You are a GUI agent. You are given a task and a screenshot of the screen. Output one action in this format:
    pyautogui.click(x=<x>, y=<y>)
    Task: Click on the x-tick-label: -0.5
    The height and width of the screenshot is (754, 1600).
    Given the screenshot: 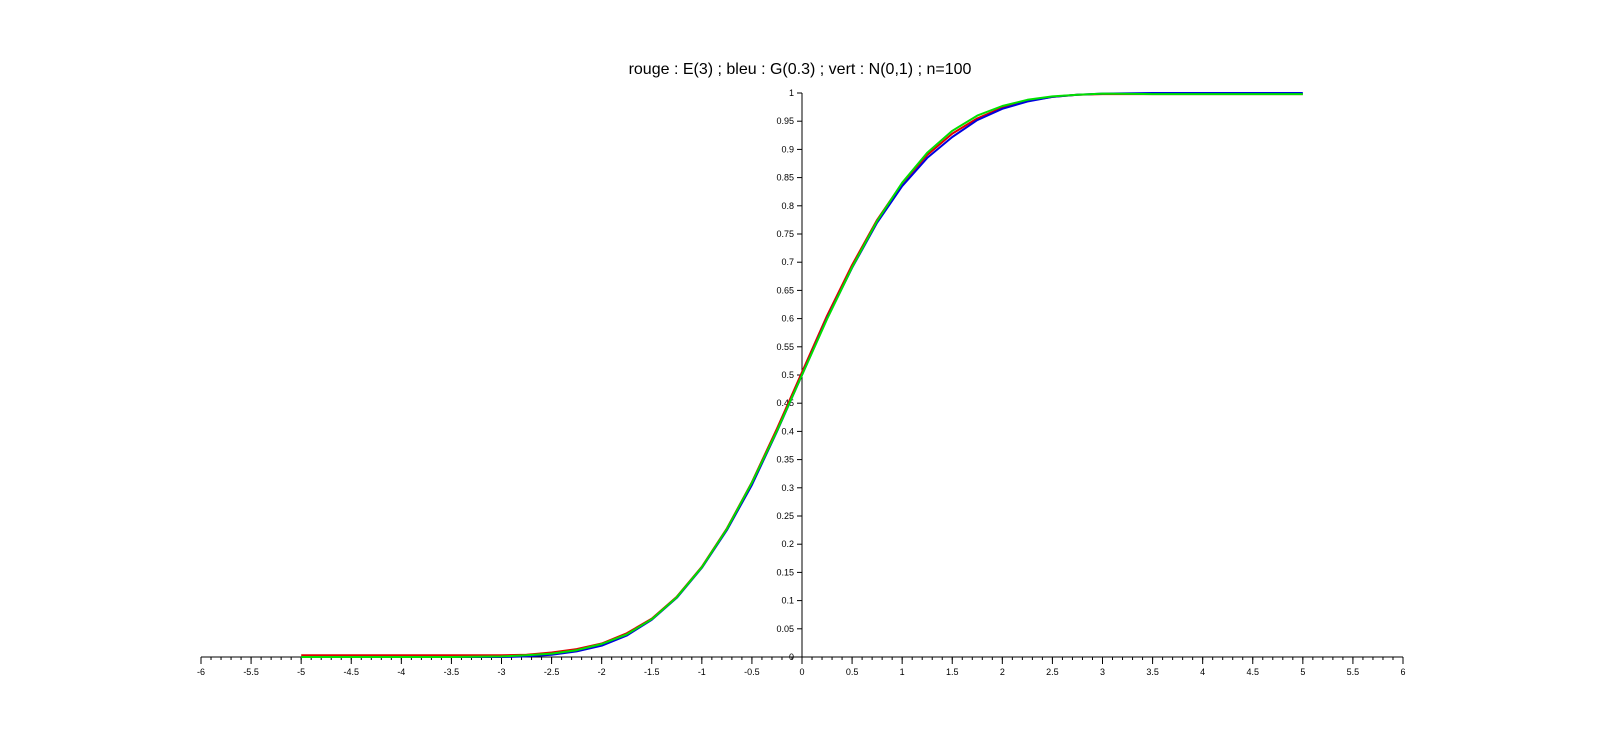 What is the action you would take?
    pyautogui.click(x=752, y=672)
    